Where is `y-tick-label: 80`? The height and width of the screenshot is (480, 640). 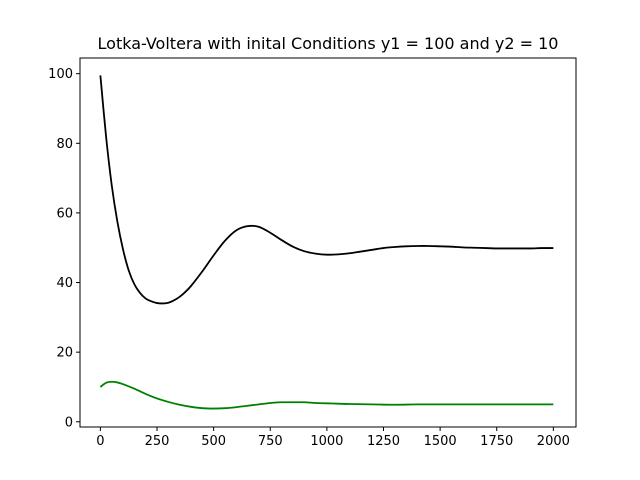
y-tick-label: 80 is located at coordinates (64, 144).